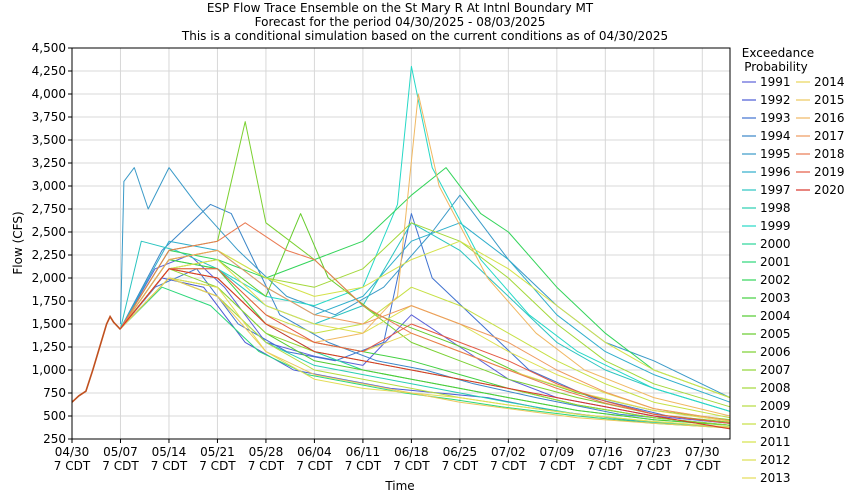 The width and height of the screenshot is (850, 500). Describe the element at coordinates (169, 452) in the screenshot. I see `x-tick-label: 05/14` at that location.